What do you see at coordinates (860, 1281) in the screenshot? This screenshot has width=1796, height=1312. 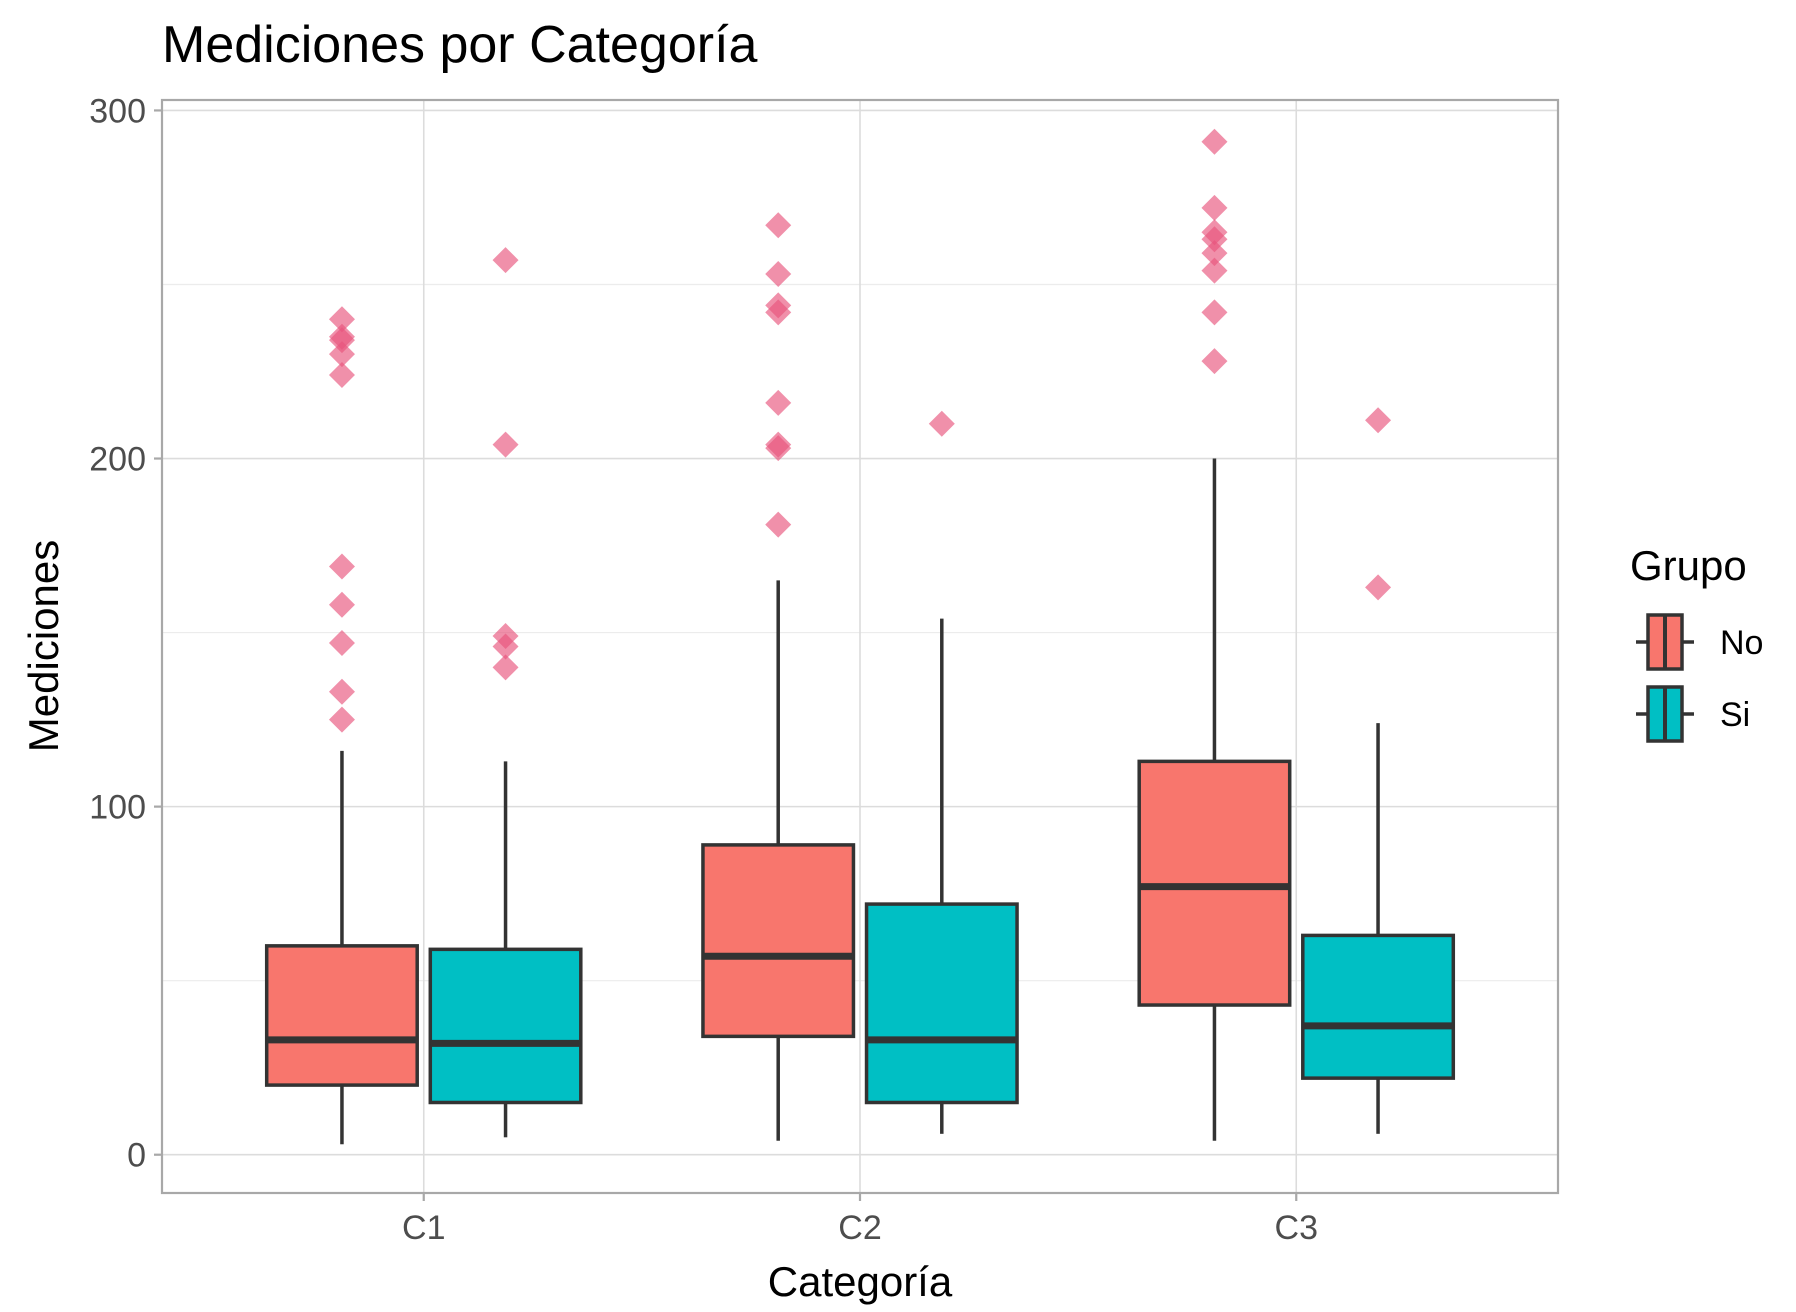 I see `x-axis-title: Categoría` at bounding box center [860, 1281].